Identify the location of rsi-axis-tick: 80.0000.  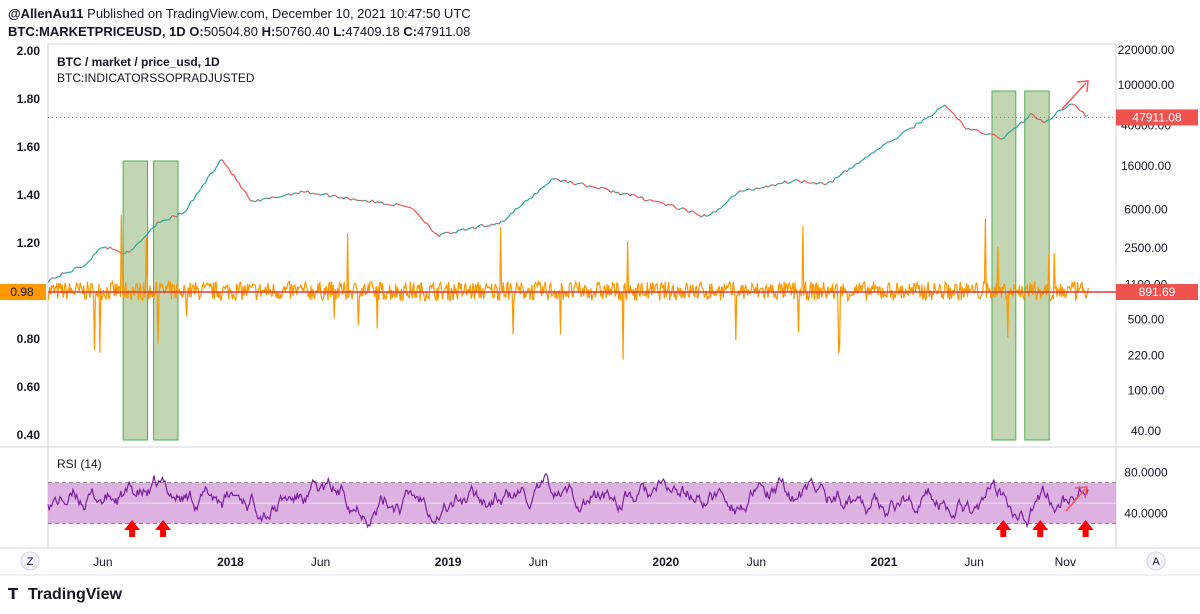
(1146, 472).